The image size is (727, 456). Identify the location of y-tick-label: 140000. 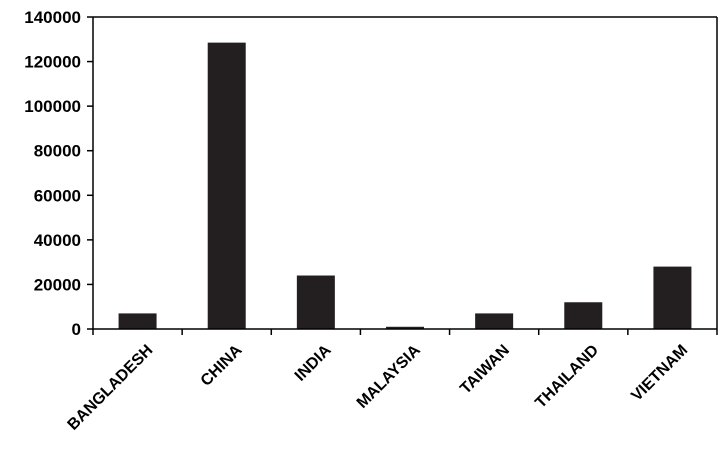
(52, 17).